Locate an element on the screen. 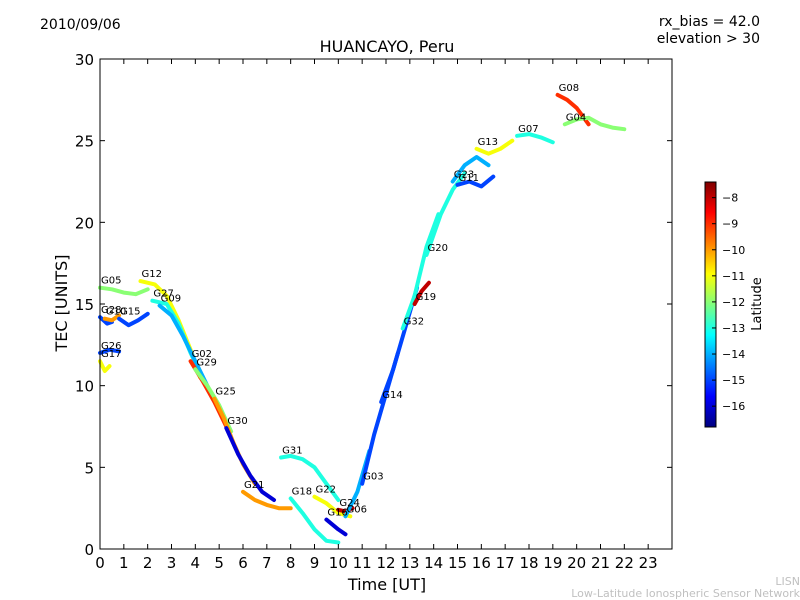  label-g30: G30 is located at coordinates (237, 421).